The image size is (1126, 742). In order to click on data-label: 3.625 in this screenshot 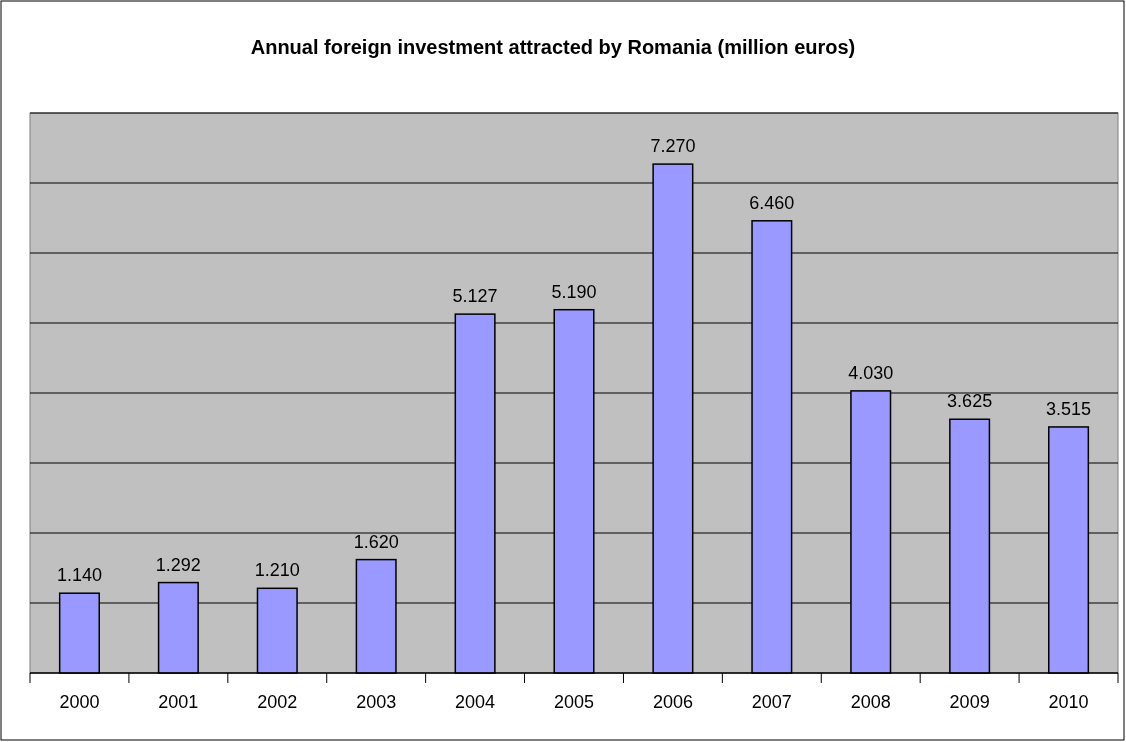, I will do `click(970, 401)`.